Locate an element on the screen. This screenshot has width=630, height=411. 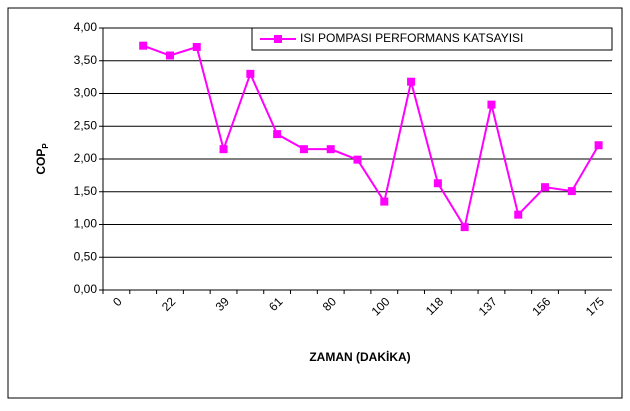
y-tick-label: 0,50 is located at coordinates (86, 256).